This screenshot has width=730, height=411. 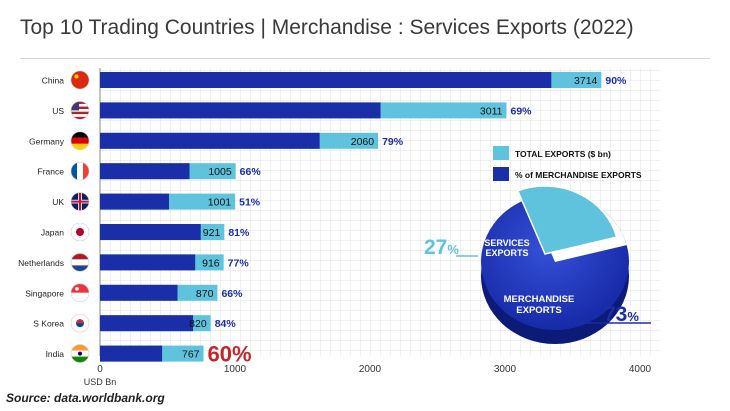 What do you see at coordinates (80, 110) in the screenshot?
I see `flag-us-icon` at bounding box center [80, 110].